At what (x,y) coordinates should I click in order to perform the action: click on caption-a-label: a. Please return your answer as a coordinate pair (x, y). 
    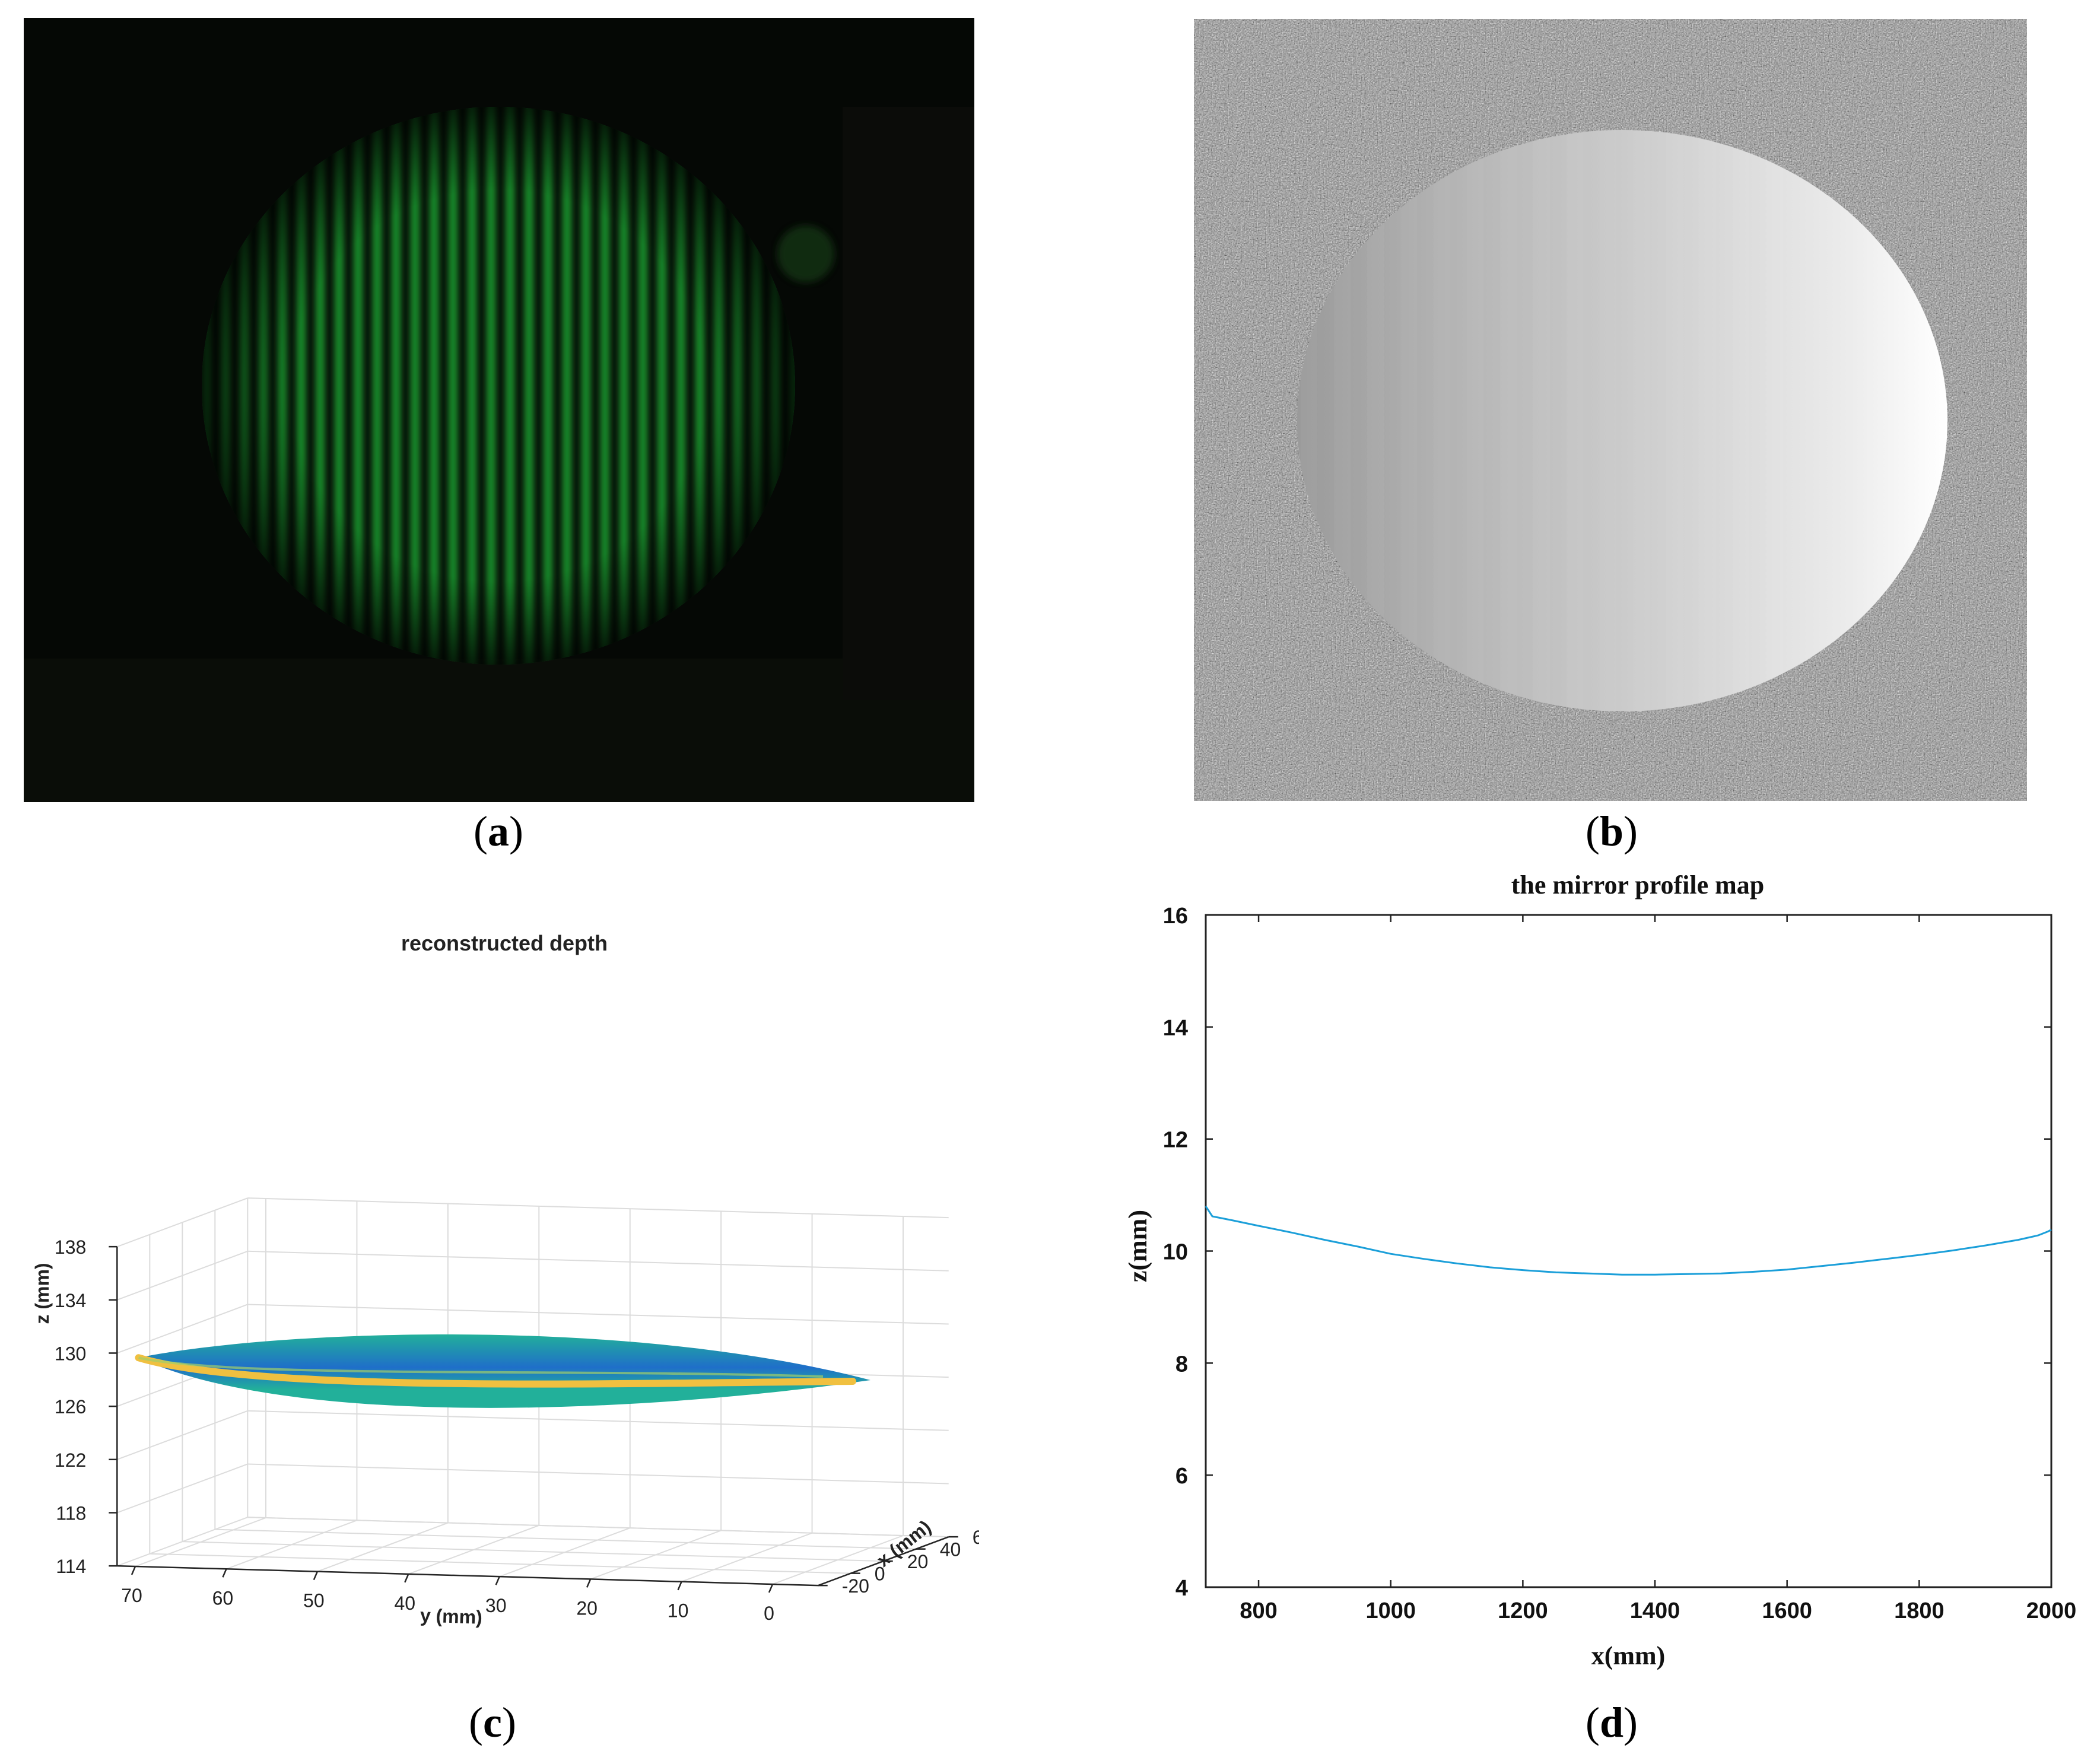
    Looking at the image, I should click on (498, 832).